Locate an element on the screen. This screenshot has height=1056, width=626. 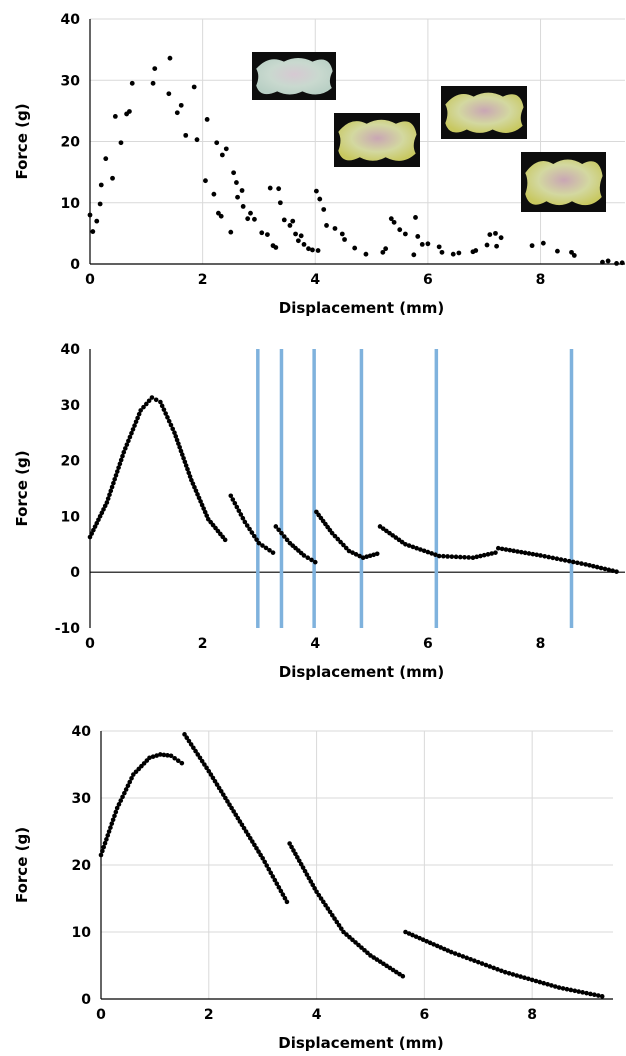
x-tick-label: 0 is located at coordinates (101, 1015).